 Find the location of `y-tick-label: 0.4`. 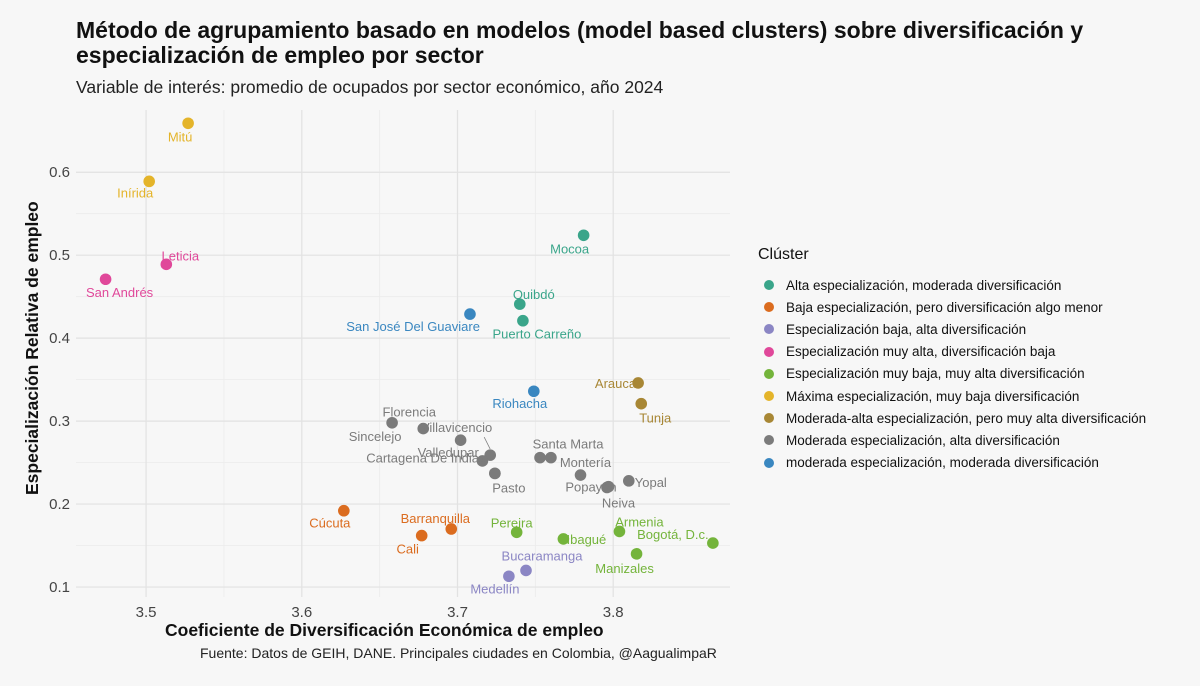

y-tick-label: 0.4 is located at coordinates (59, 338).